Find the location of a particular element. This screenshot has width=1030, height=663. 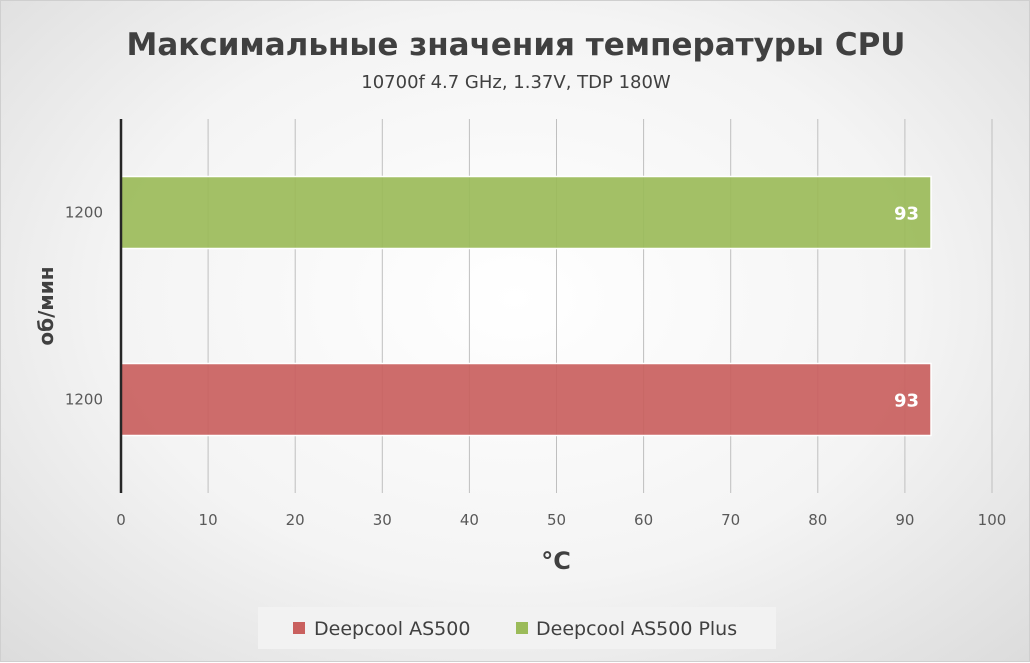

x-tick-label: 20 is located at coordinates (295, 520).